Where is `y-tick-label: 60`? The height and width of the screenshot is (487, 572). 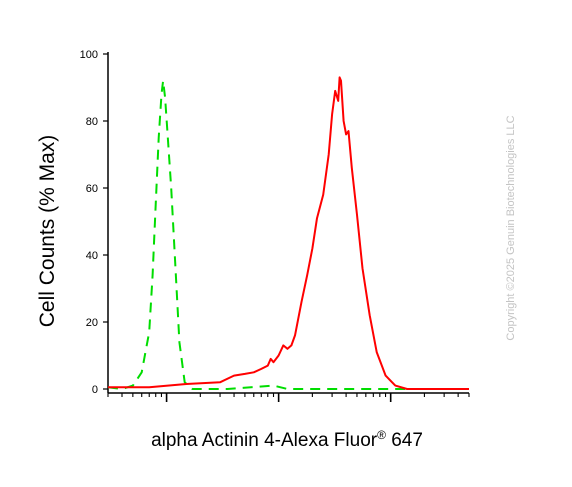
y-tick-label: 60 is located at coordinates (92, 189).